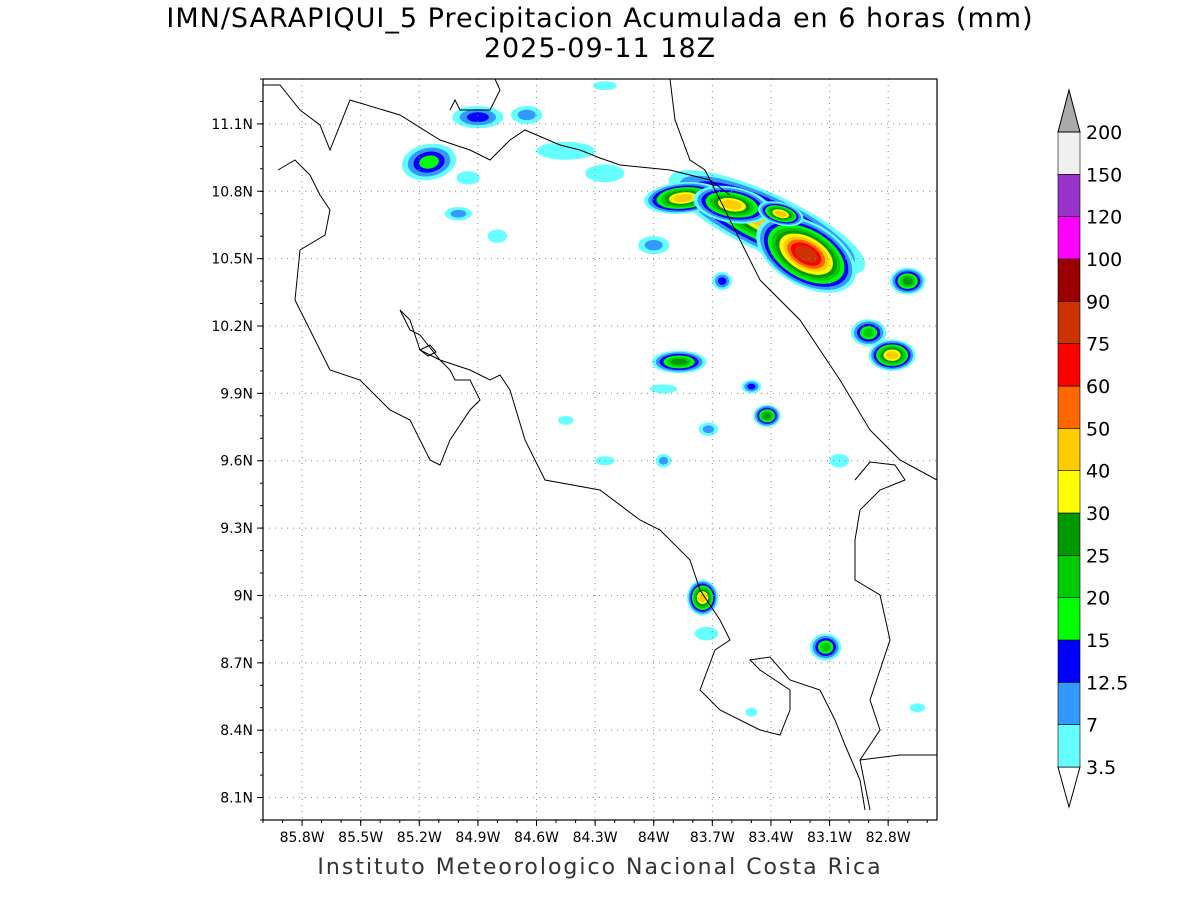  I want to click on lon-tick-label: 84W, so click(654, 838).